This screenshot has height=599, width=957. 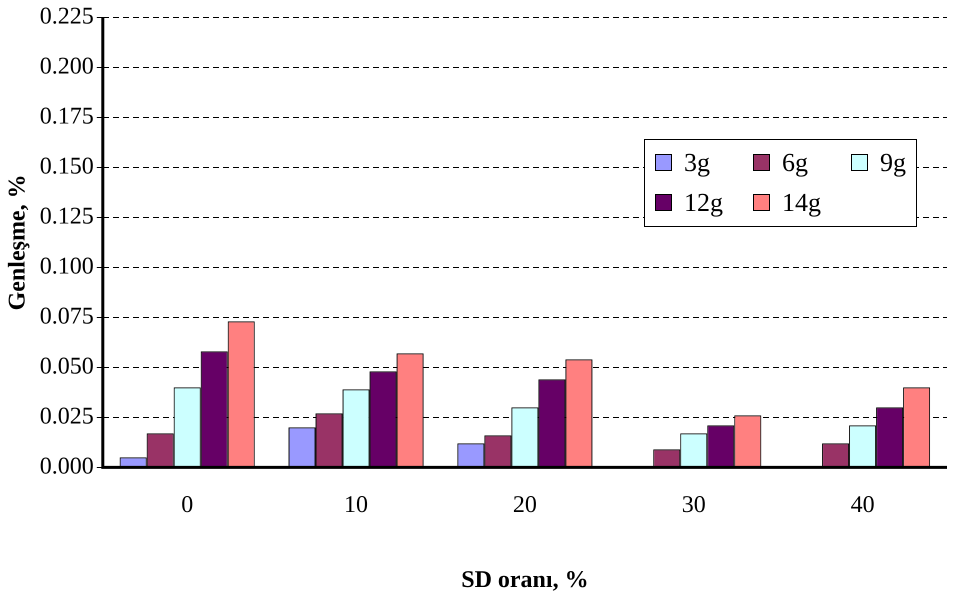 What do you see at coordinates (694, 505) in the screenshot?
I see `x-tick-label: 30` at bounding box center [694, 505].